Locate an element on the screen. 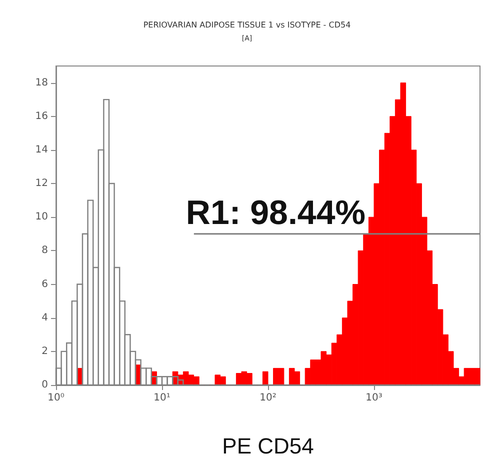  chart-title: PERIOVARIAN ADIPOSE TISSUE 1 vs ISOTYPE - CD54 is located at coordinates (247, 25).